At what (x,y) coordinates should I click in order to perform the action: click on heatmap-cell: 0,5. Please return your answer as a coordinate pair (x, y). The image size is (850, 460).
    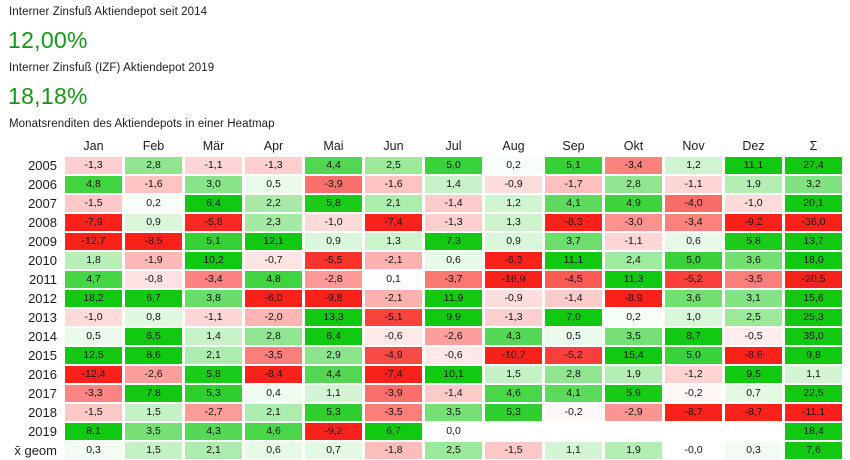
    Looking at the image, I should click on (273, 184).